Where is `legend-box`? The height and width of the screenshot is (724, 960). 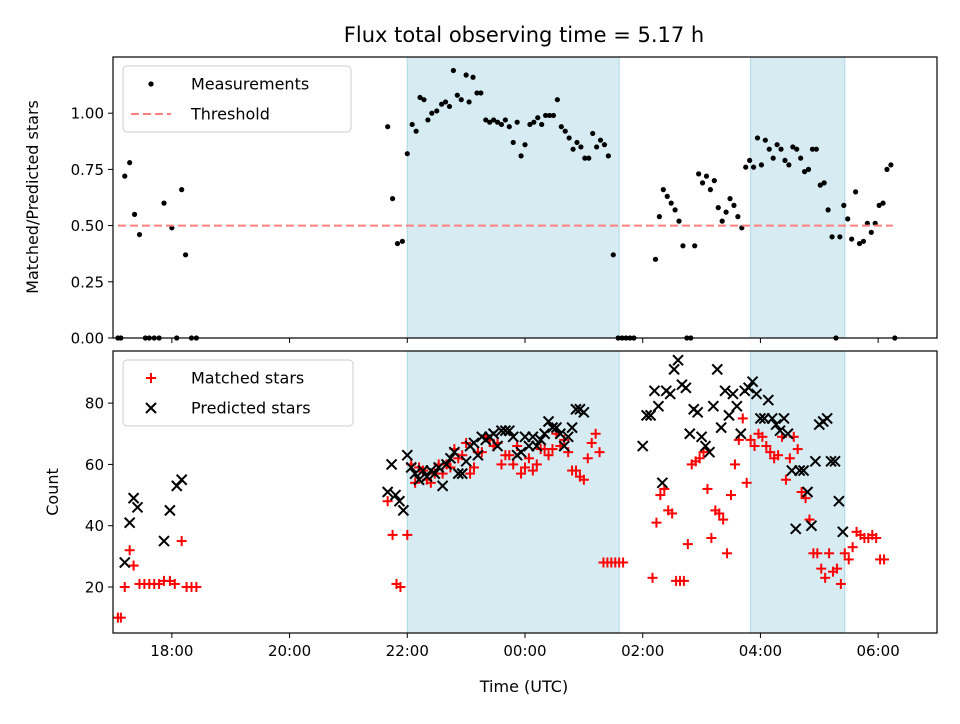
legend-box is located at coordinates (237, 99).